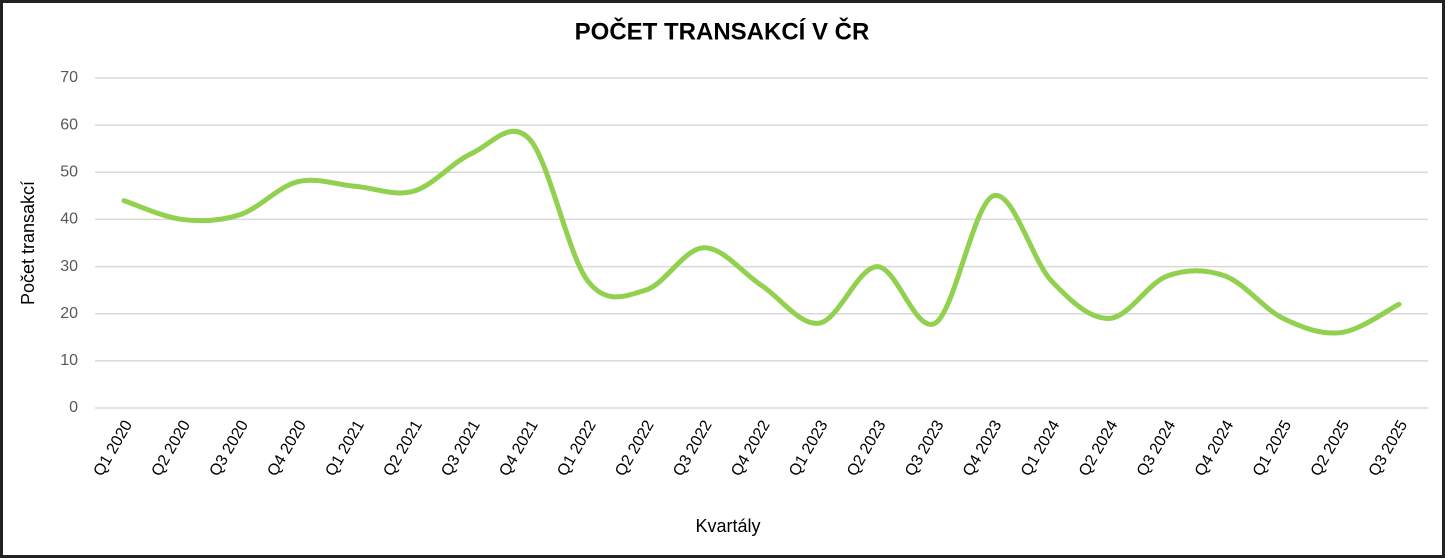 This screenshot has width=1445, height=558. What do you see at coordinates (69, 219) in the screenshot?
I see `y-tick-label: 40` at bounding box center [69, 219].